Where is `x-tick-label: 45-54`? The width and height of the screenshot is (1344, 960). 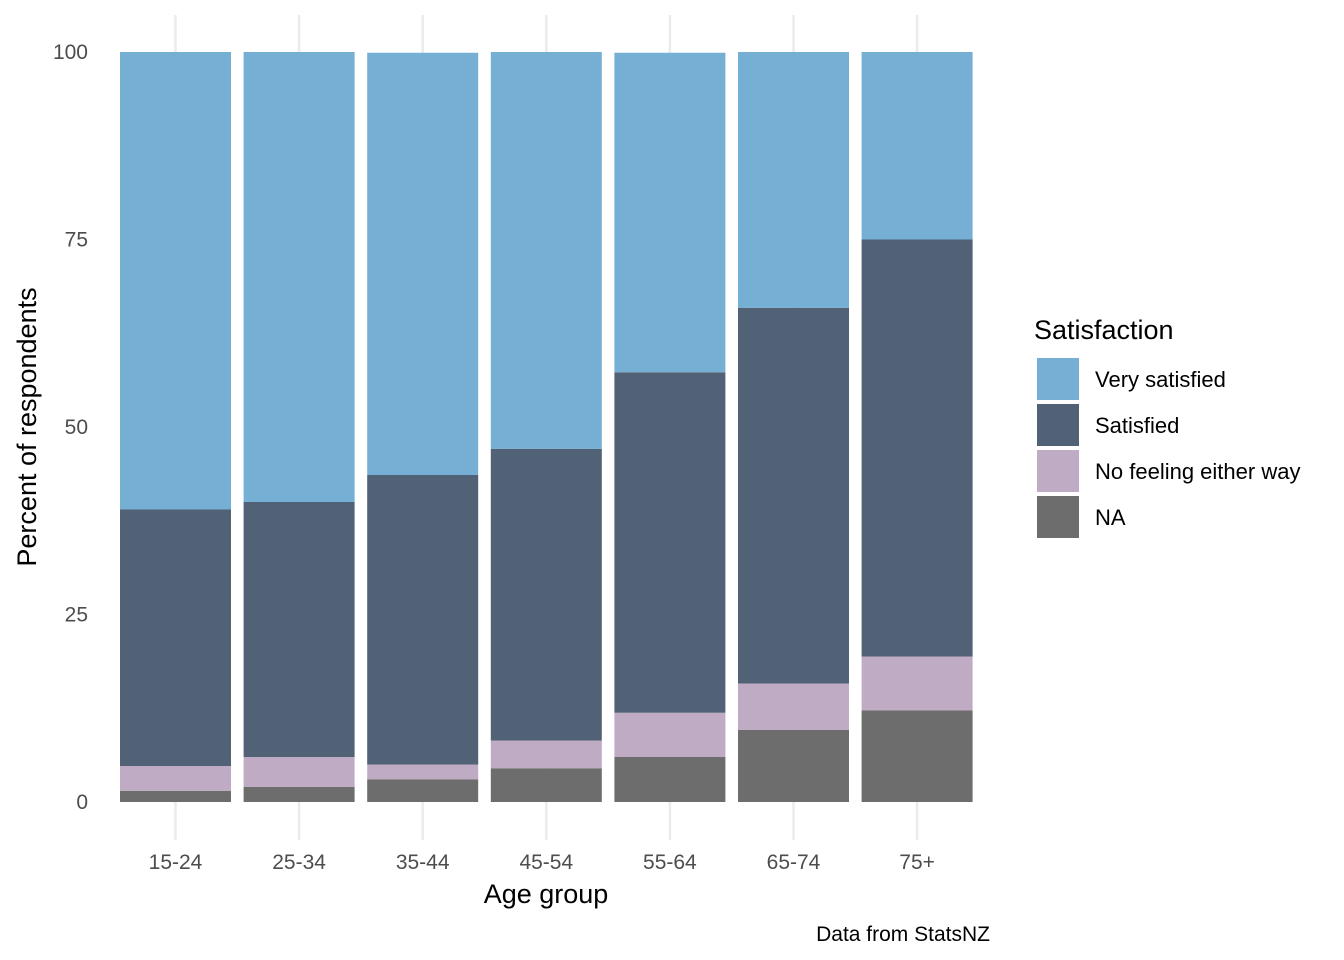 x-tick-label: 45-54 is located at coordinates (546, 862).